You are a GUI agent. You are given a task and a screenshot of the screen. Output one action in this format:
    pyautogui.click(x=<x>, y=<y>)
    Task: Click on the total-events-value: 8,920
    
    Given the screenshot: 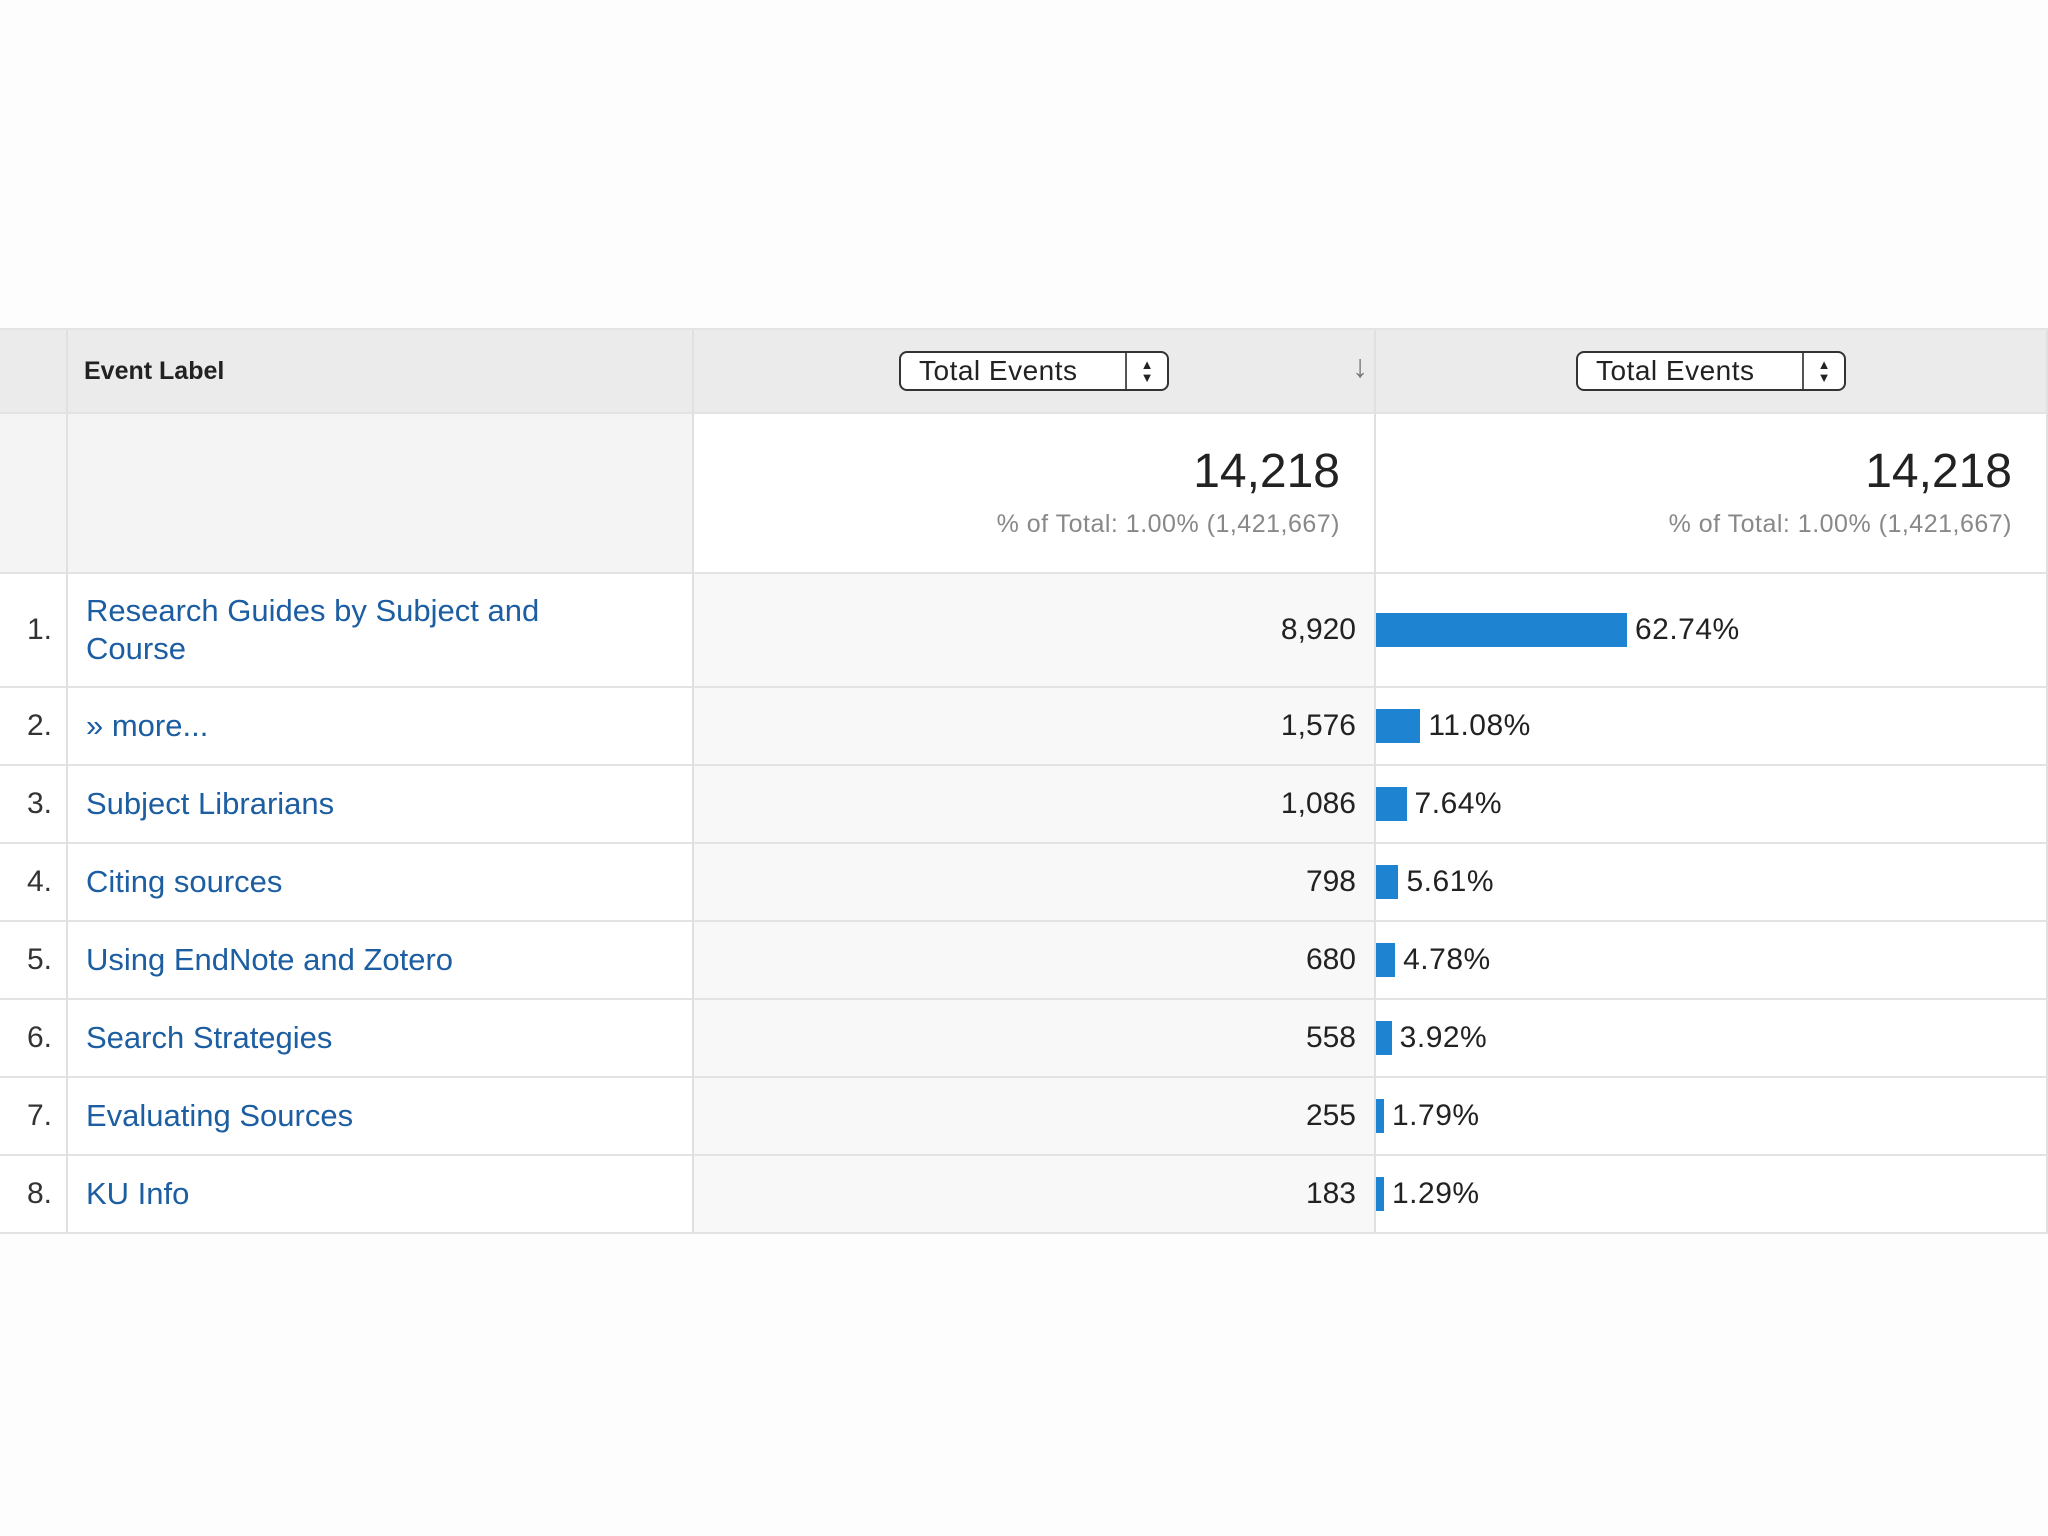 What is the action you would take?
    pyautogui.click(x=1035, y=631)
    